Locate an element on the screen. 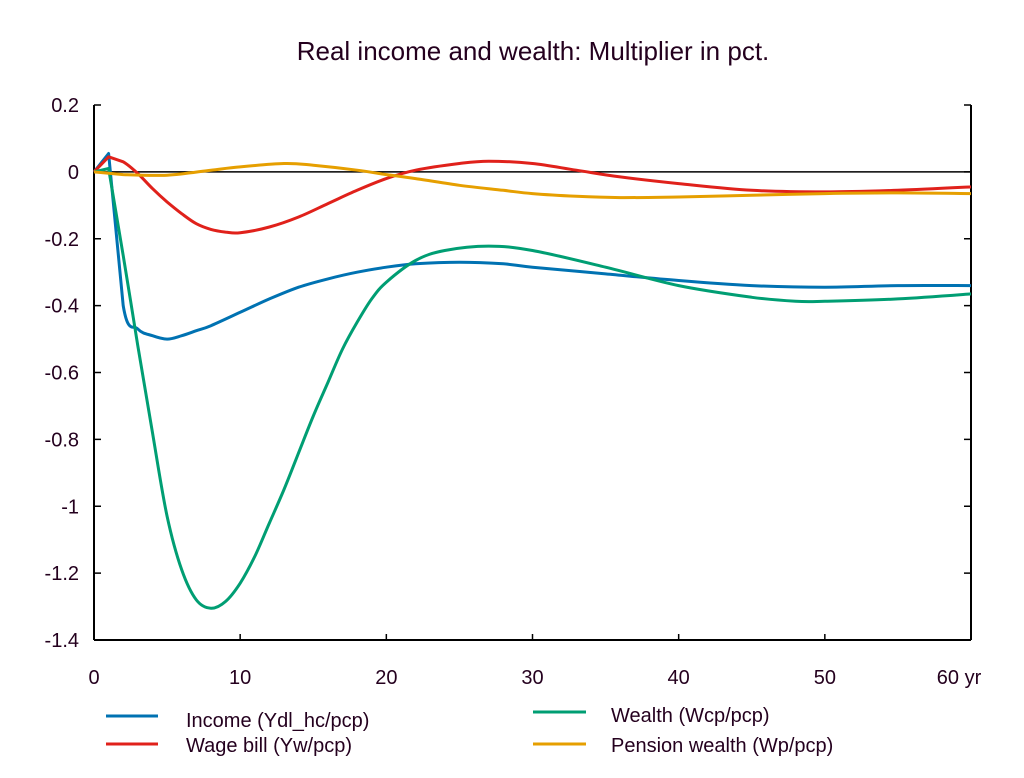 The width and height of the screenshot is (1024, 778). series-line-pension-pension is located at coordinates (532, 180).